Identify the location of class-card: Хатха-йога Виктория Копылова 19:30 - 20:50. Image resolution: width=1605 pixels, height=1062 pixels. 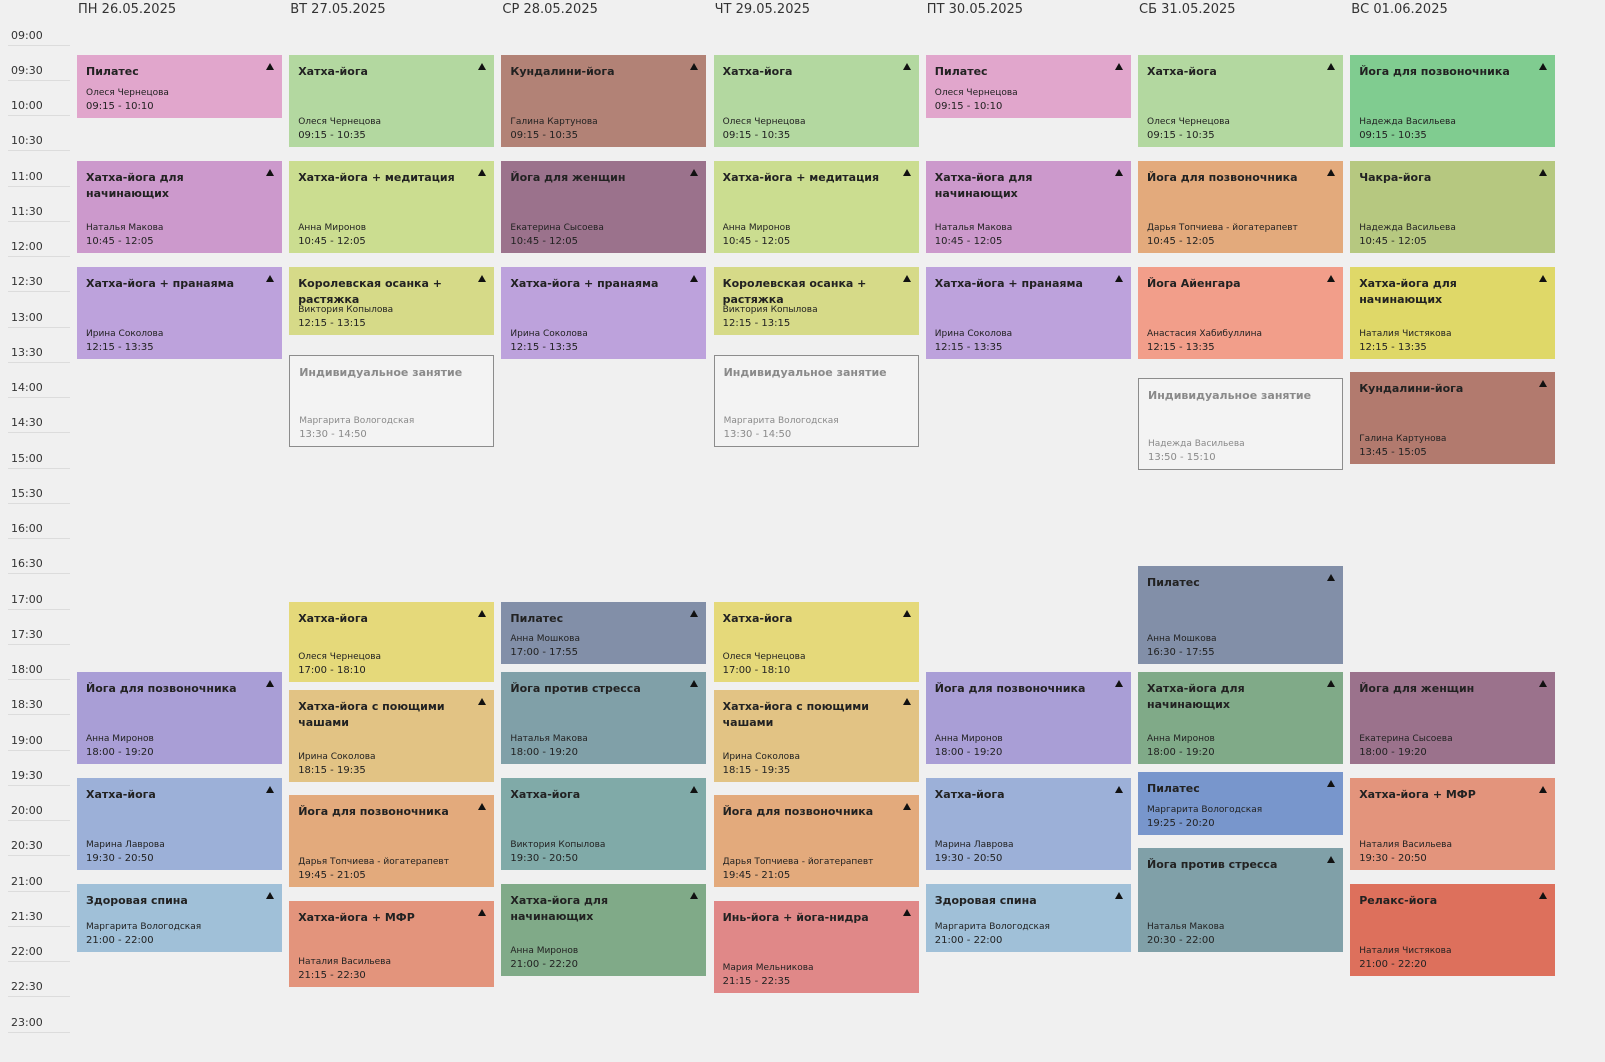
(604, 823).